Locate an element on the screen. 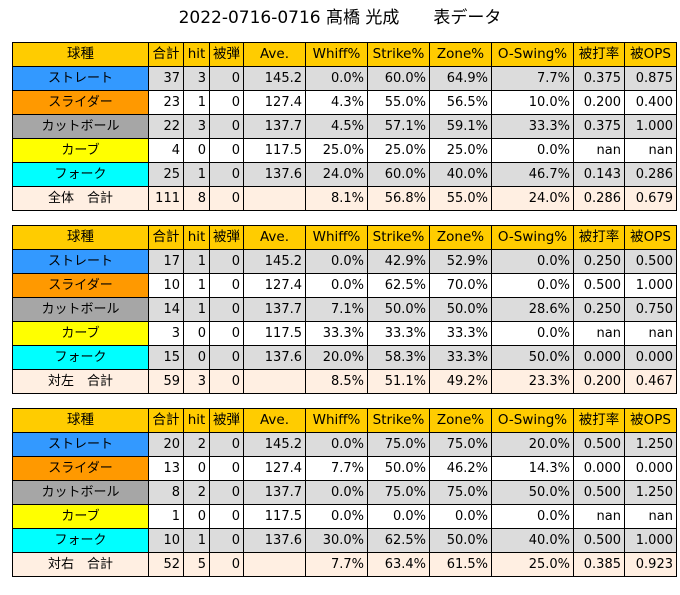 The width and height of the screenshot is (680, 595). data-cell: 0.400 is located at coordinates (650, 102).